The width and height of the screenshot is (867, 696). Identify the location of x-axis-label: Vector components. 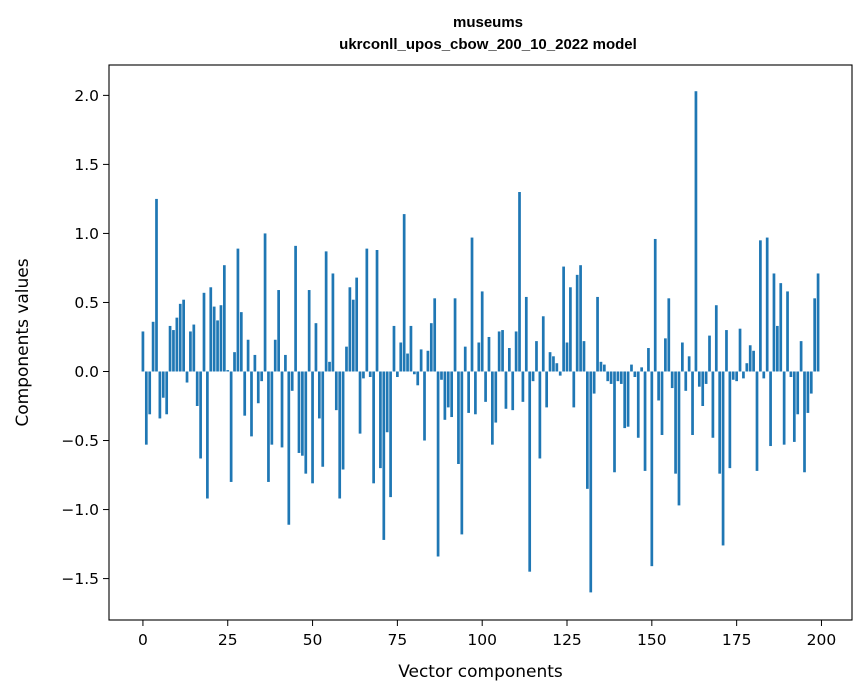
(480, 672).